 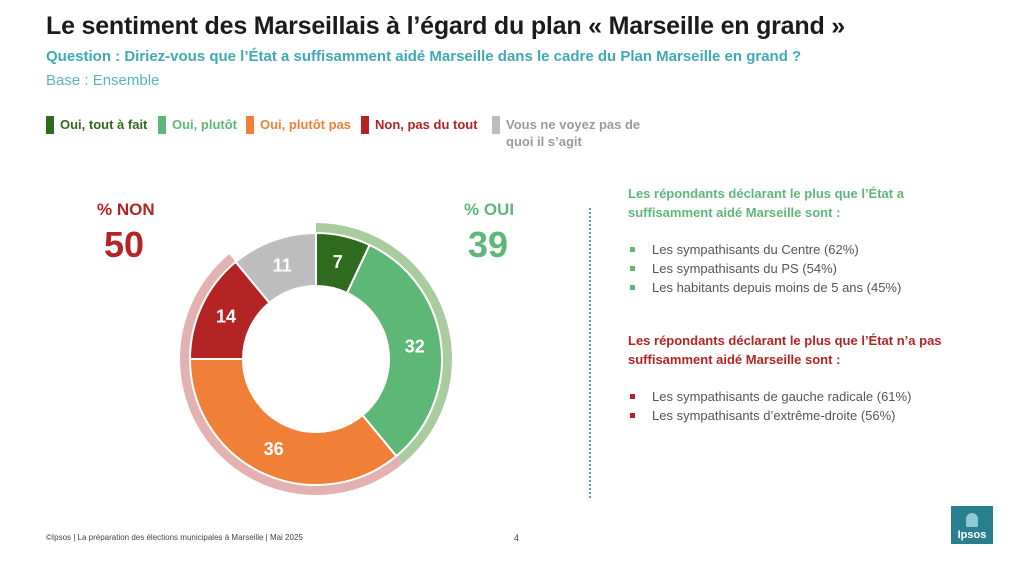 I want to click on legend-item-oui-plutot: Oui, plutôt, so click(x=197, y=125).